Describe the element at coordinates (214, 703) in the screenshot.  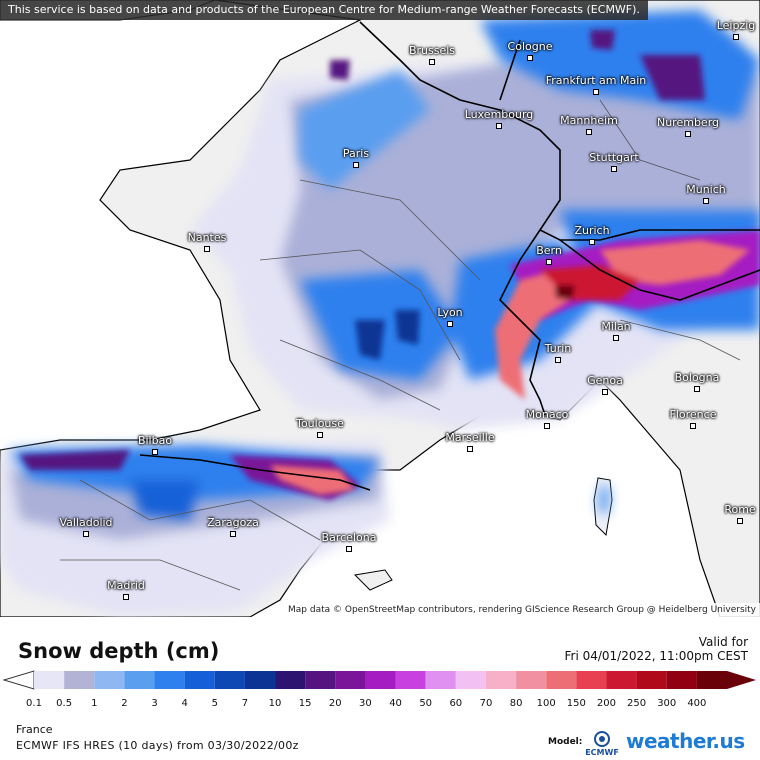
I see `scale-tick-label: 5` at that location.